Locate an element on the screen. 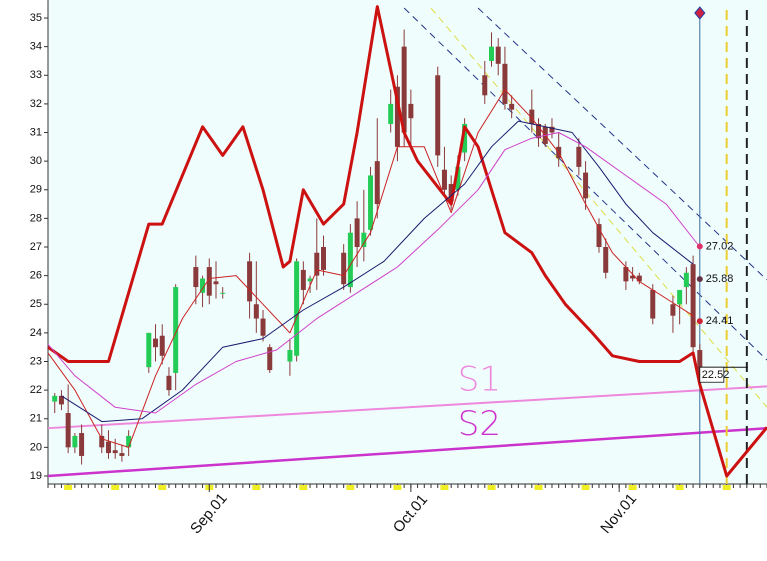  y-tick-label: 32 is located at coordinates (36, 104).